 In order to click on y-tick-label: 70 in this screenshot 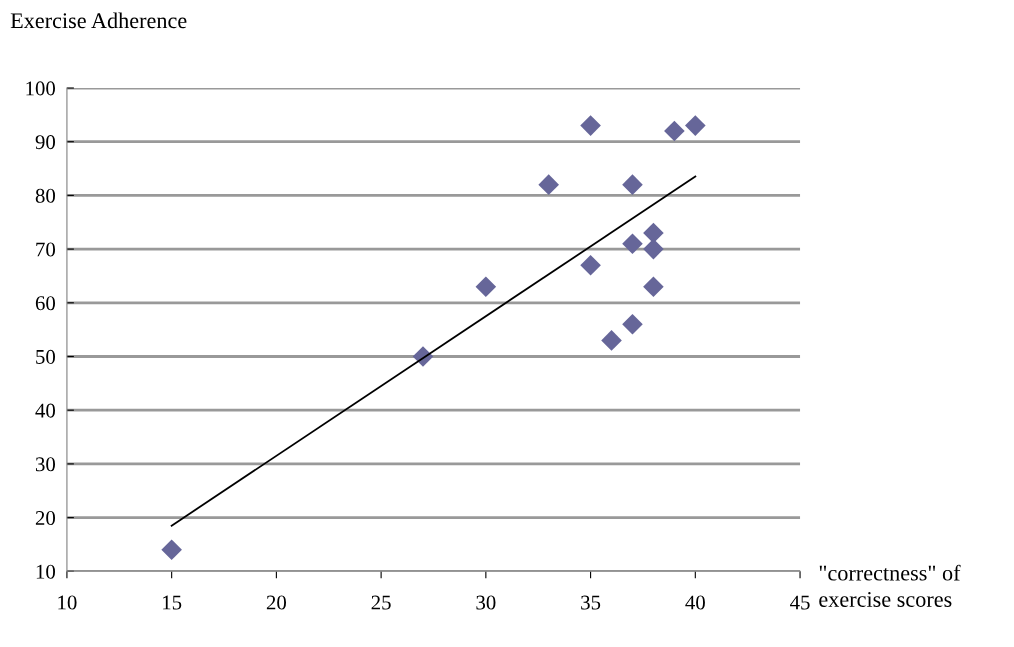, I will do `click(46, 249)`.